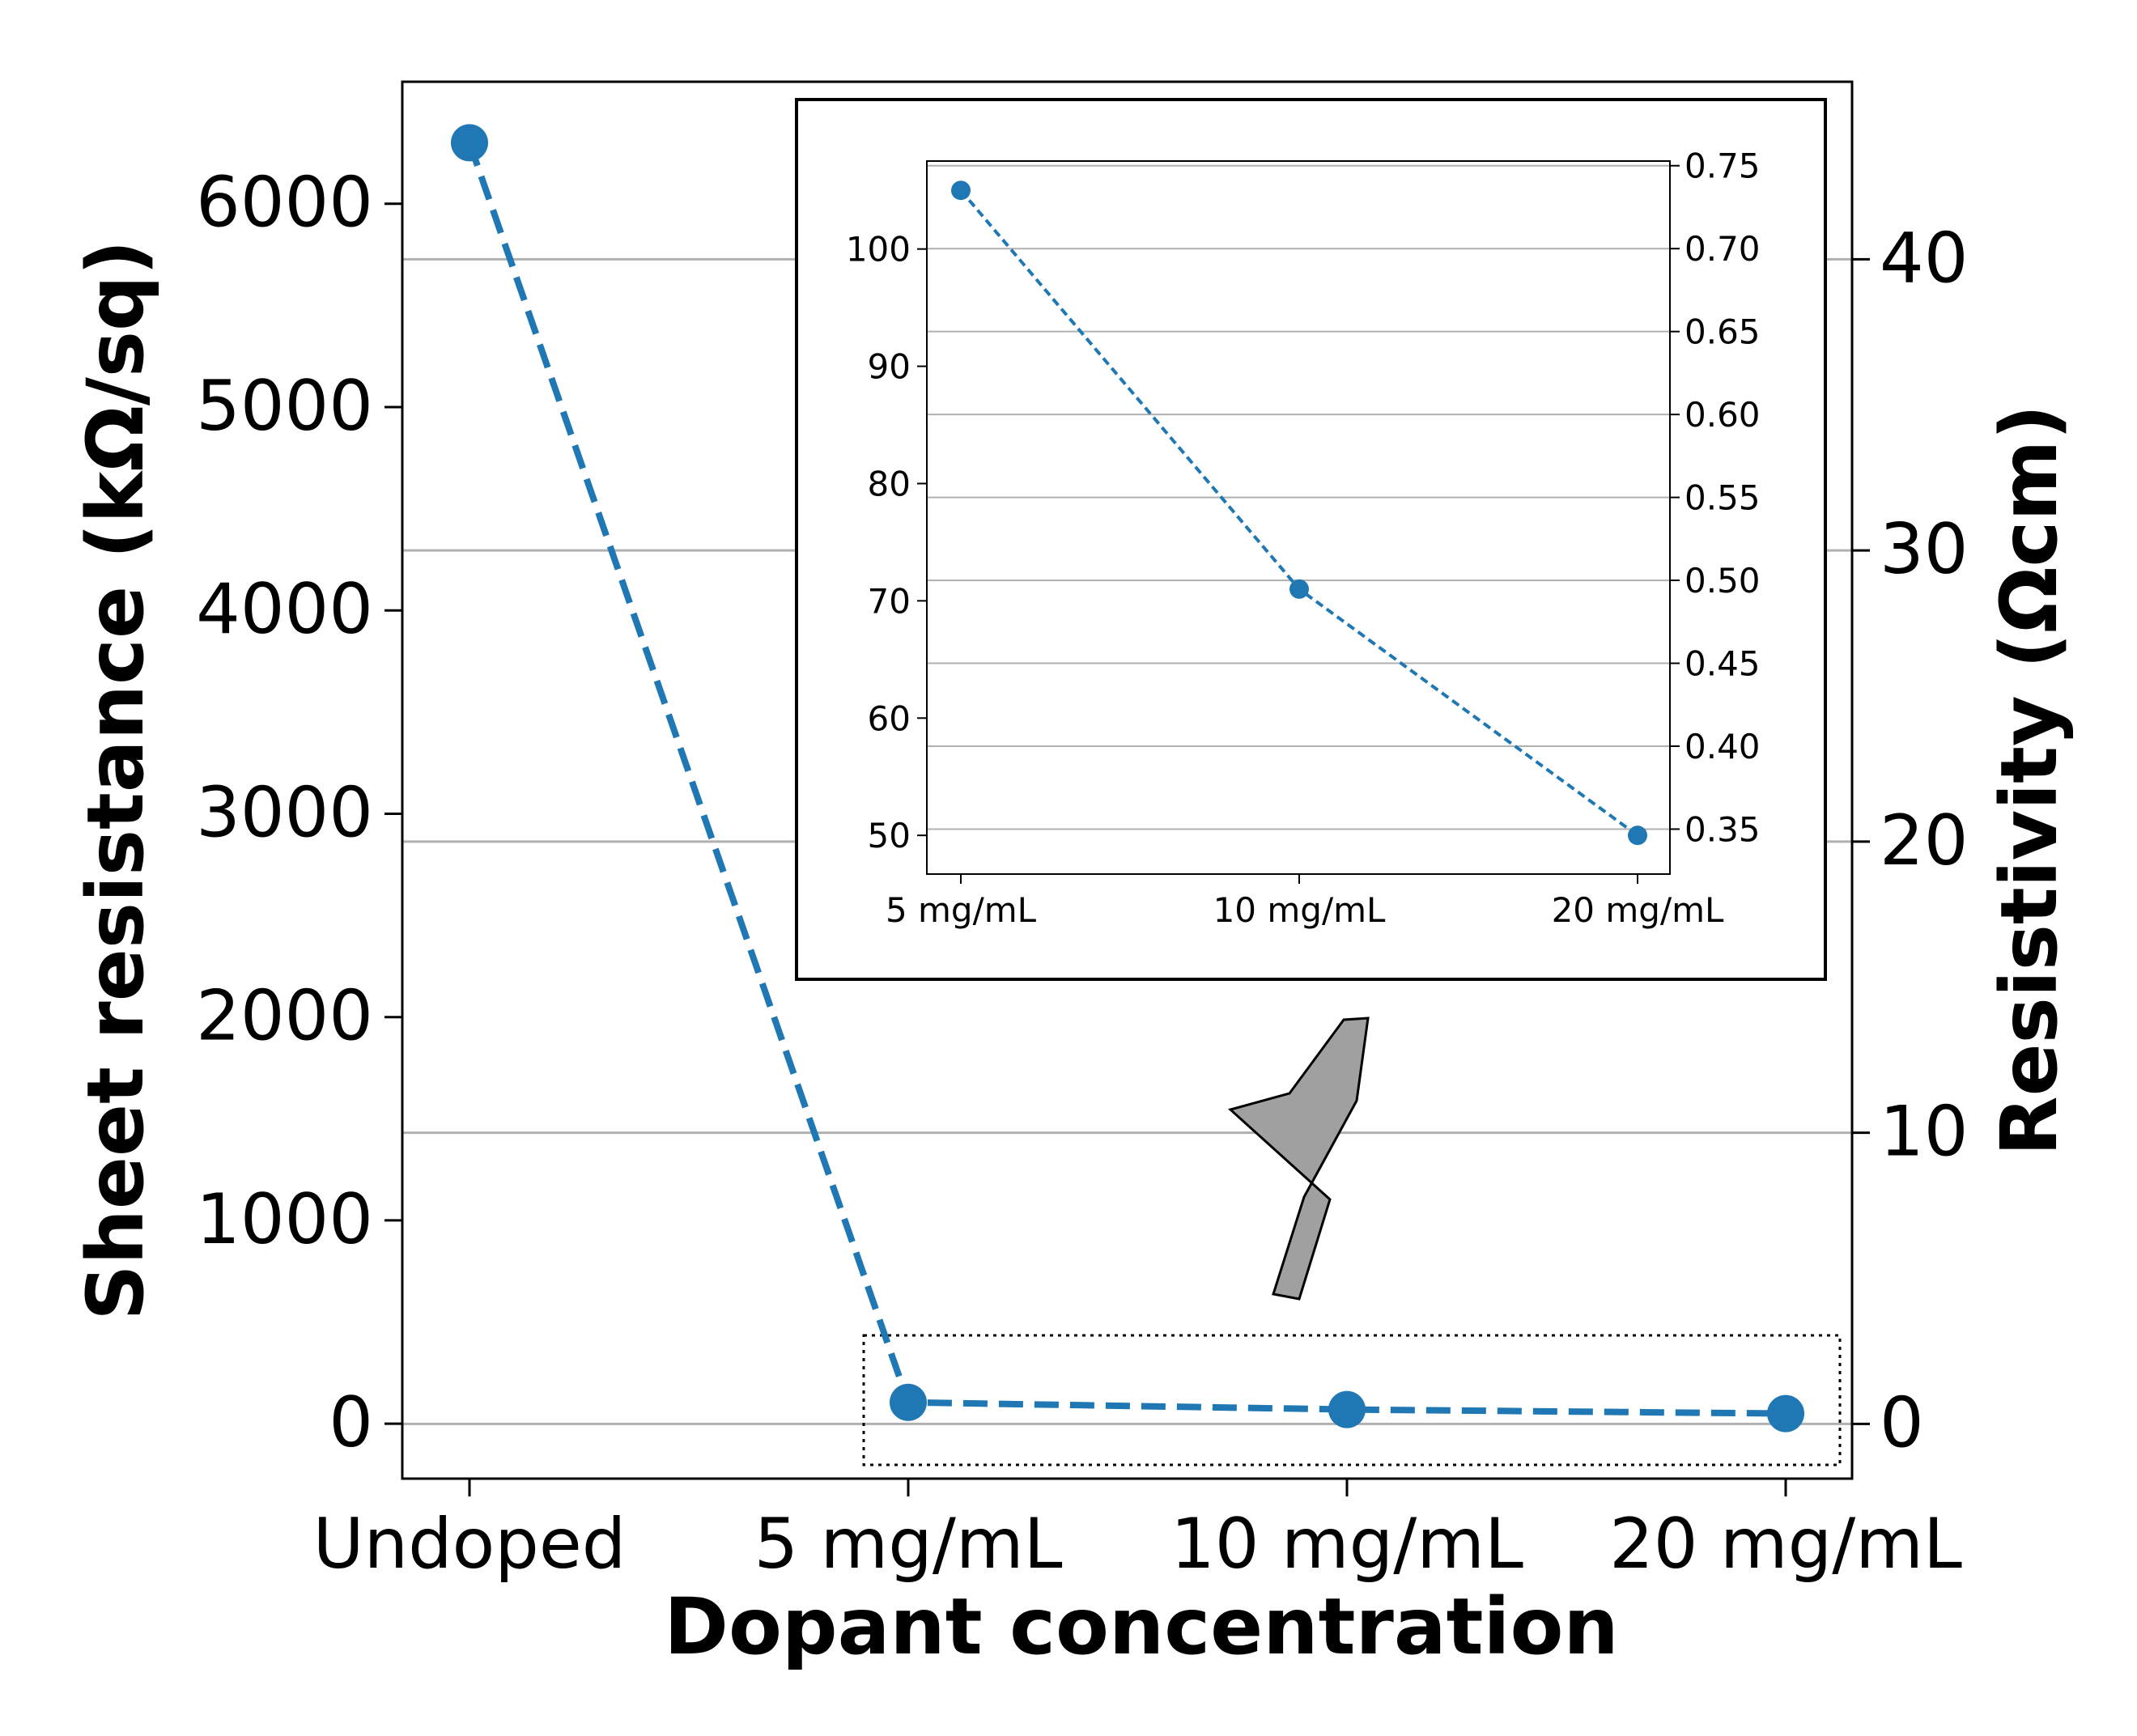 The height and width of the screenshot is (1736, 2137). What do you see at coordinates (1924, 1132) in the screenshot?
I see `y2-tick-label: 10` at bounding box center [1924, 1132].